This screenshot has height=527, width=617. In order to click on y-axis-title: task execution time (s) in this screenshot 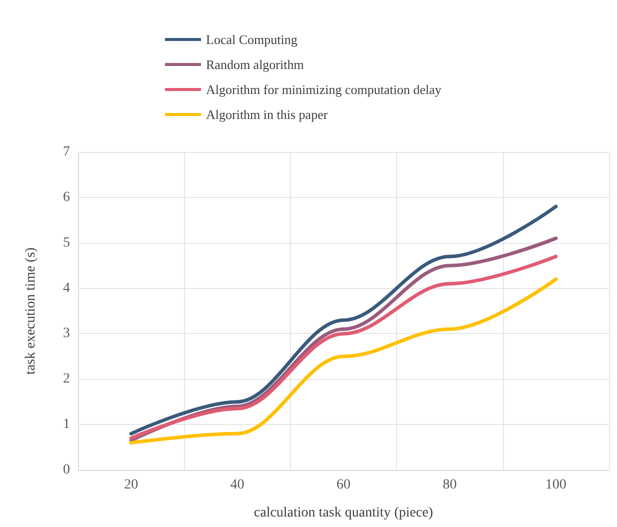, I will do `click(31, 311)`.